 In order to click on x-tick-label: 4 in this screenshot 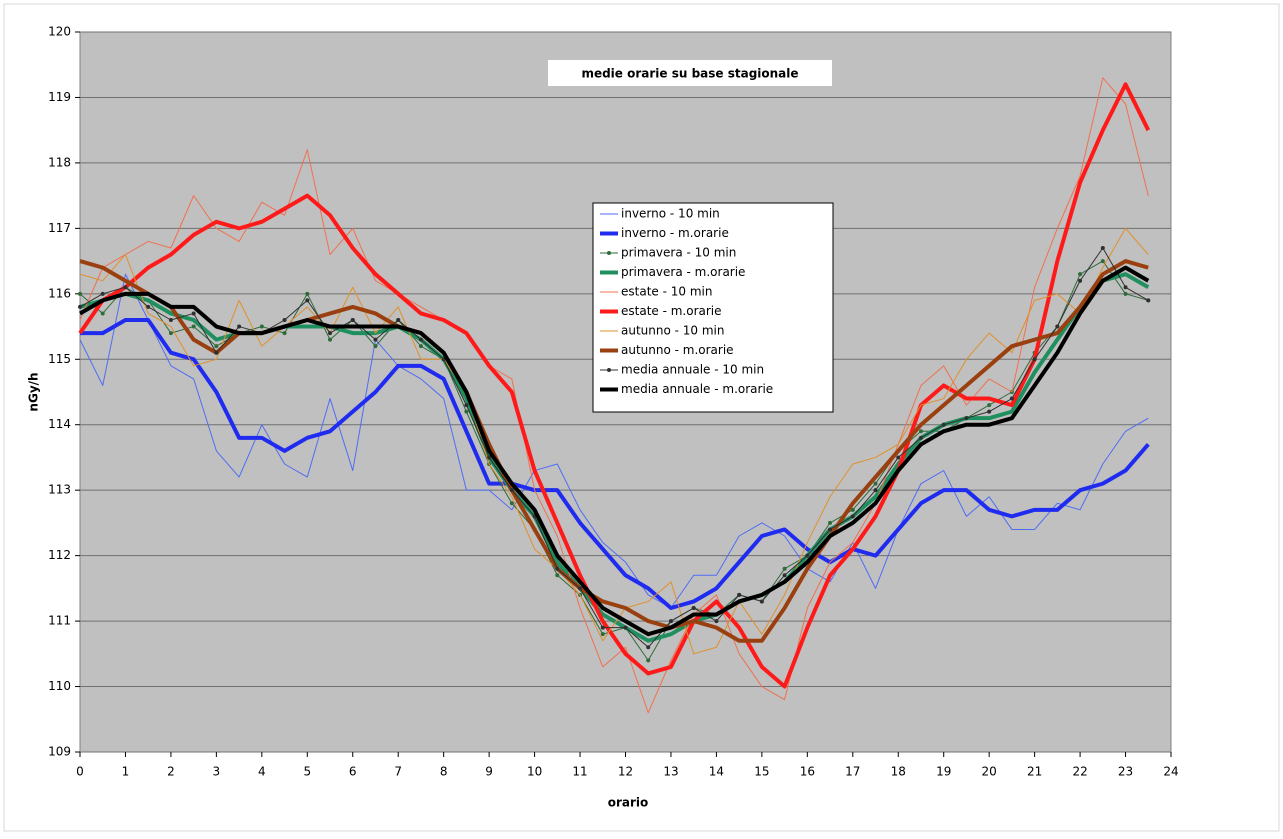, I will do `click(262, 772)`.